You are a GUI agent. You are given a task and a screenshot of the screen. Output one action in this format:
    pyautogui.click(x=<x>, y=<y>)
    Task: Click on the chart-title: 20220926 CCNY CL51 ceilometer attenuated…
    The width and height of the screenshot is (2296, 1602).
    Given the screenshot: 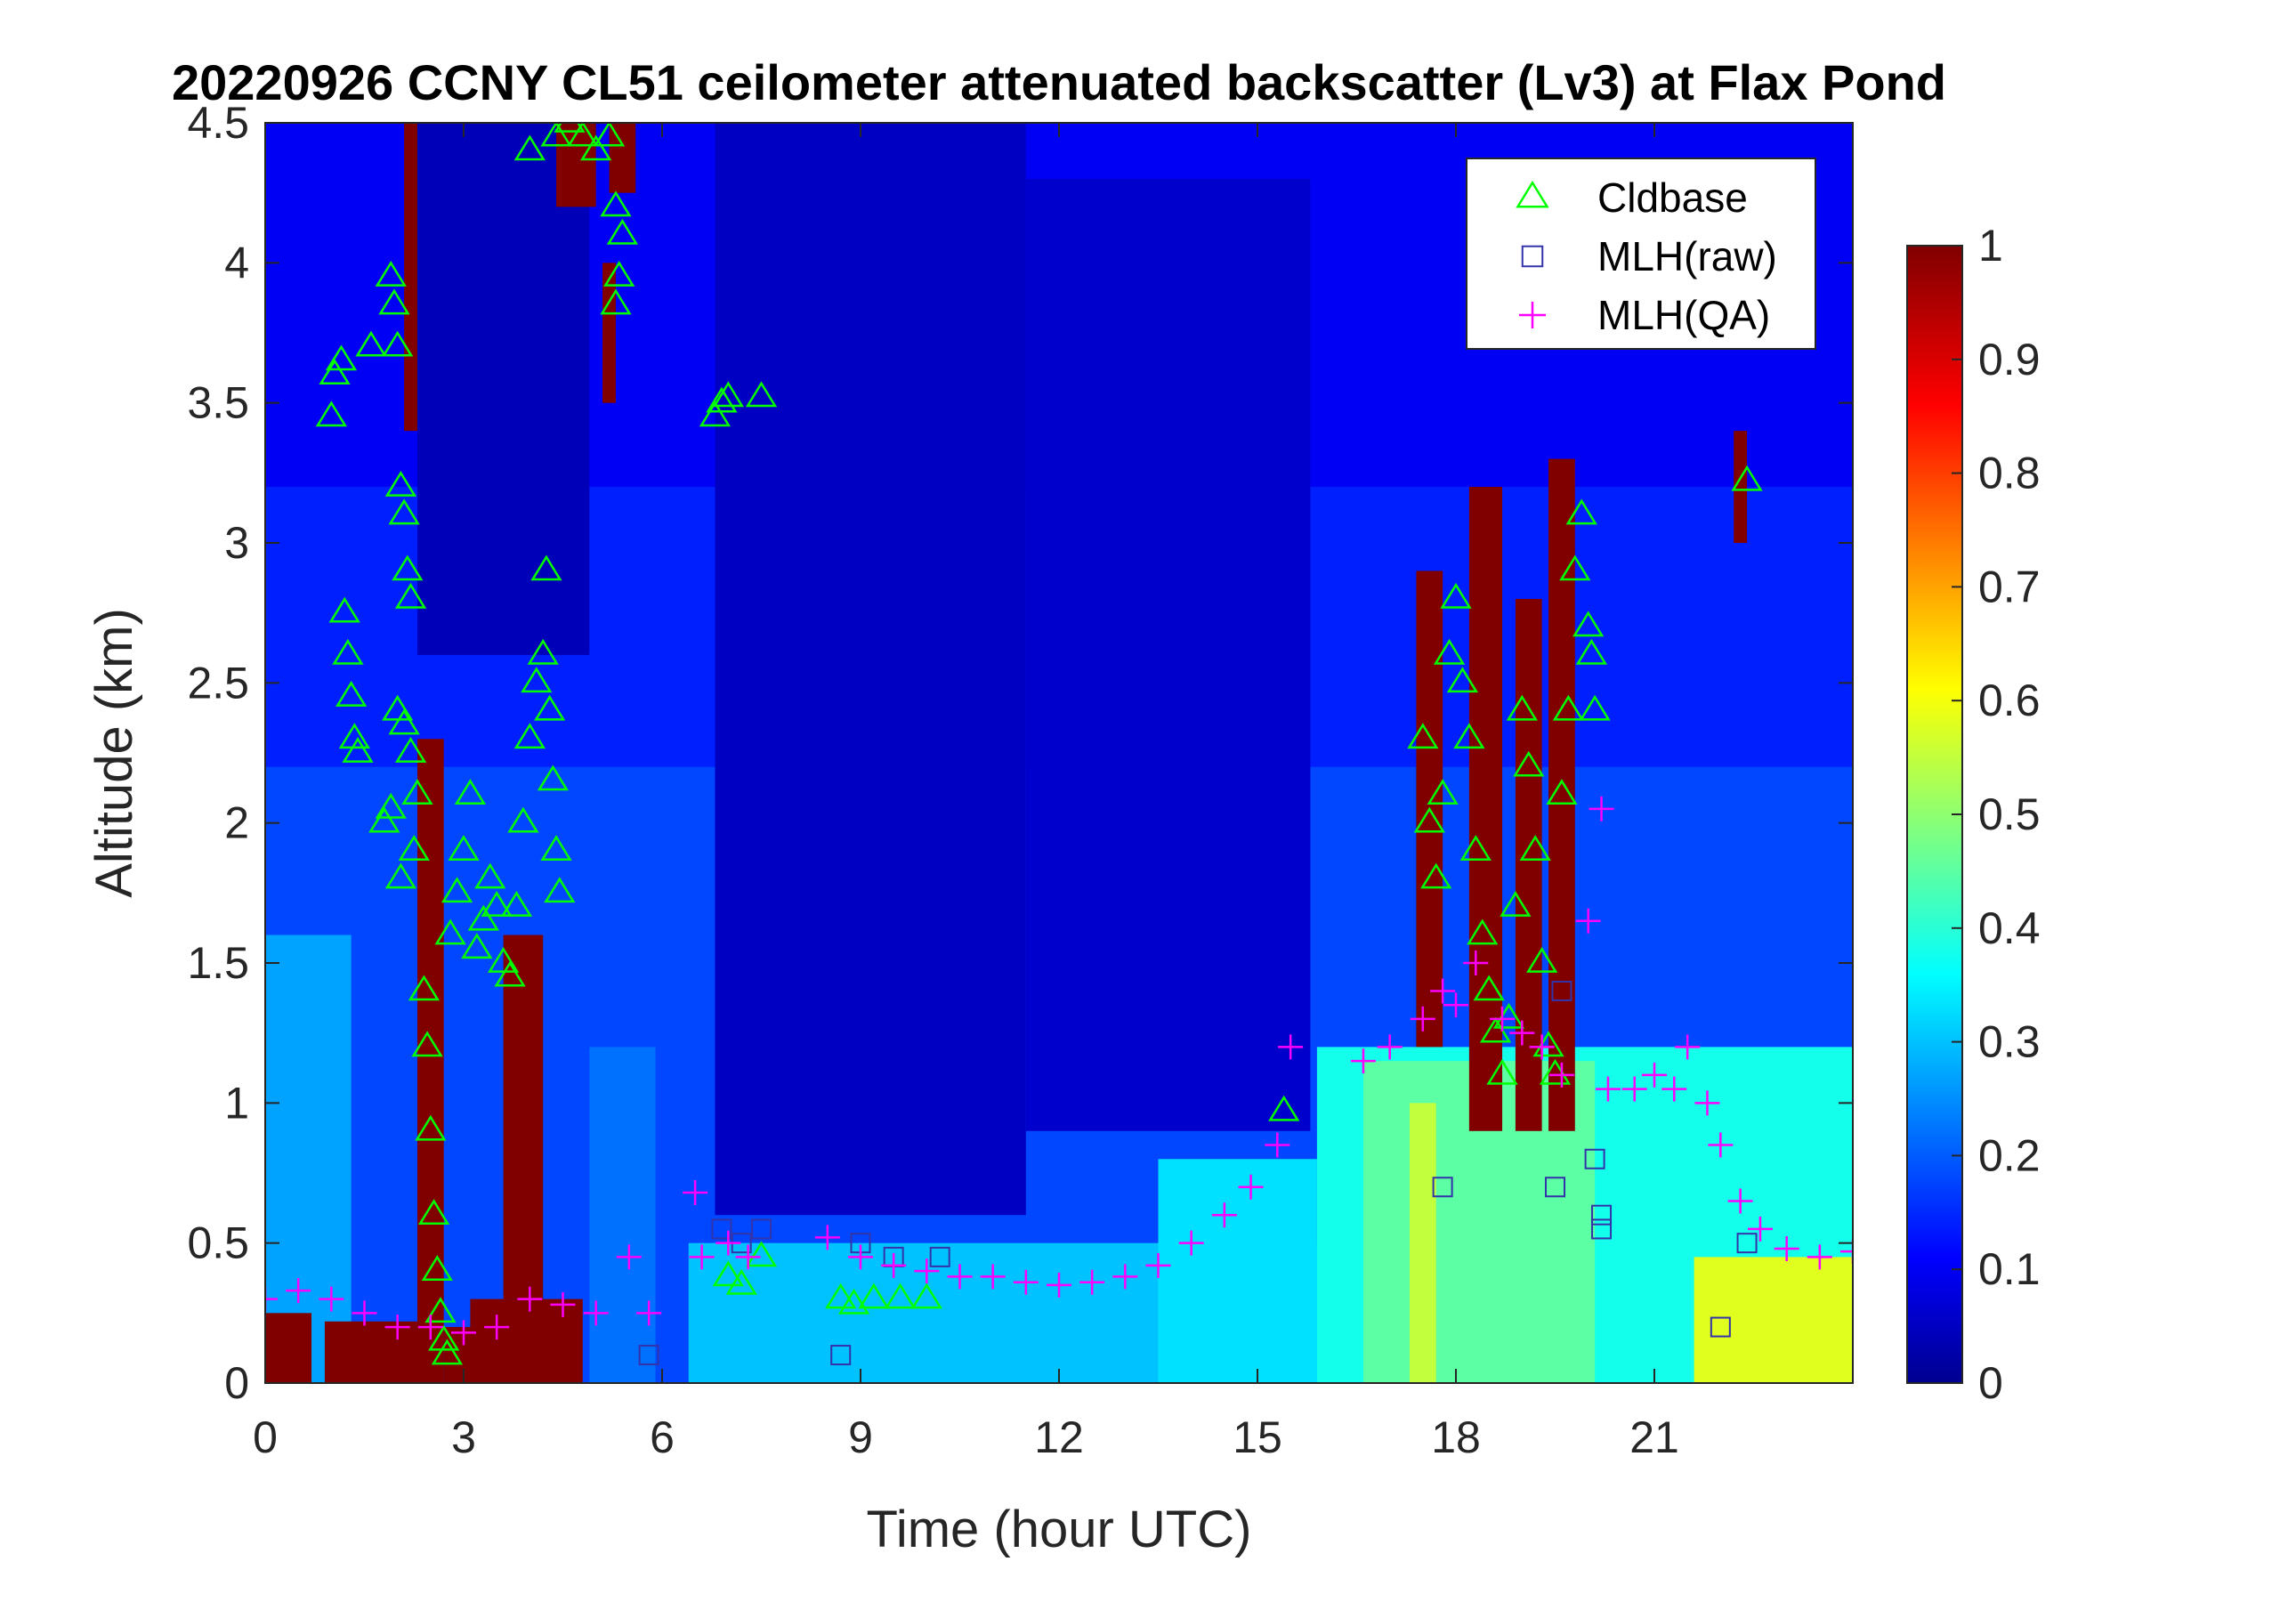 What is the action you would take?
    pyautogui.click(x=1059, y=82)
    